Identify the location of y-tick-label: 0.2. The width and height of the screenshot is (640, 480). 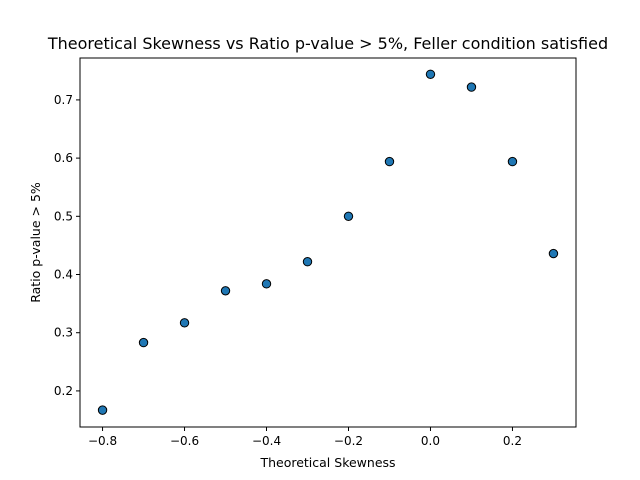
(63, 391).